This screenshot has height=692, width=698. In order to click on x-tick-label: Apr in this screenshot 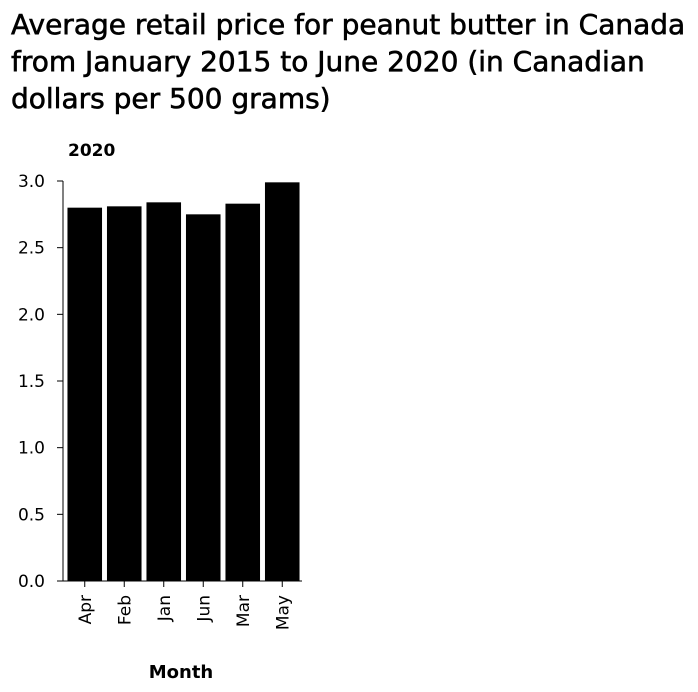, I will do `click(86, 609)`.